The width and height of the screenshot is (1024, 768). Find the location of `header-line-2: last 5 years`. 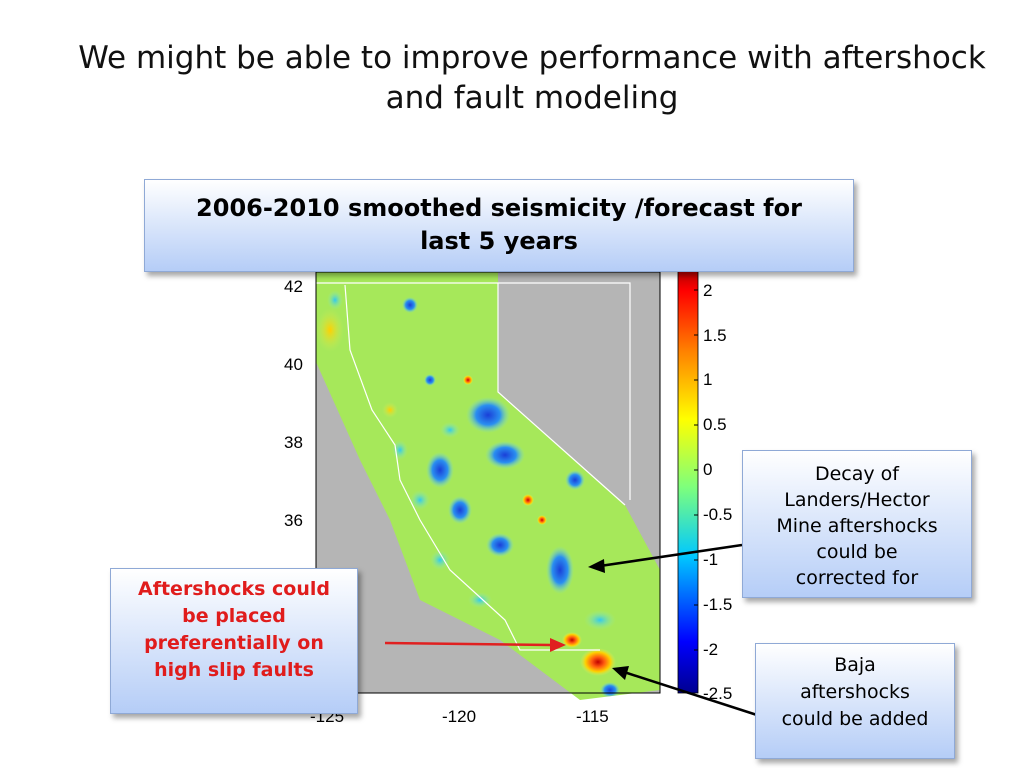

header-line-2: last 5 years is located at coordinates (499, 241).